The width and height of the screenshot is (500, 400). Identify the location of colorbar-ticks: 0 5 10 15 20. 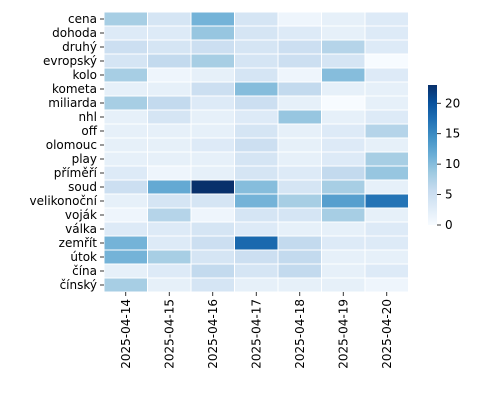
(448, 164).